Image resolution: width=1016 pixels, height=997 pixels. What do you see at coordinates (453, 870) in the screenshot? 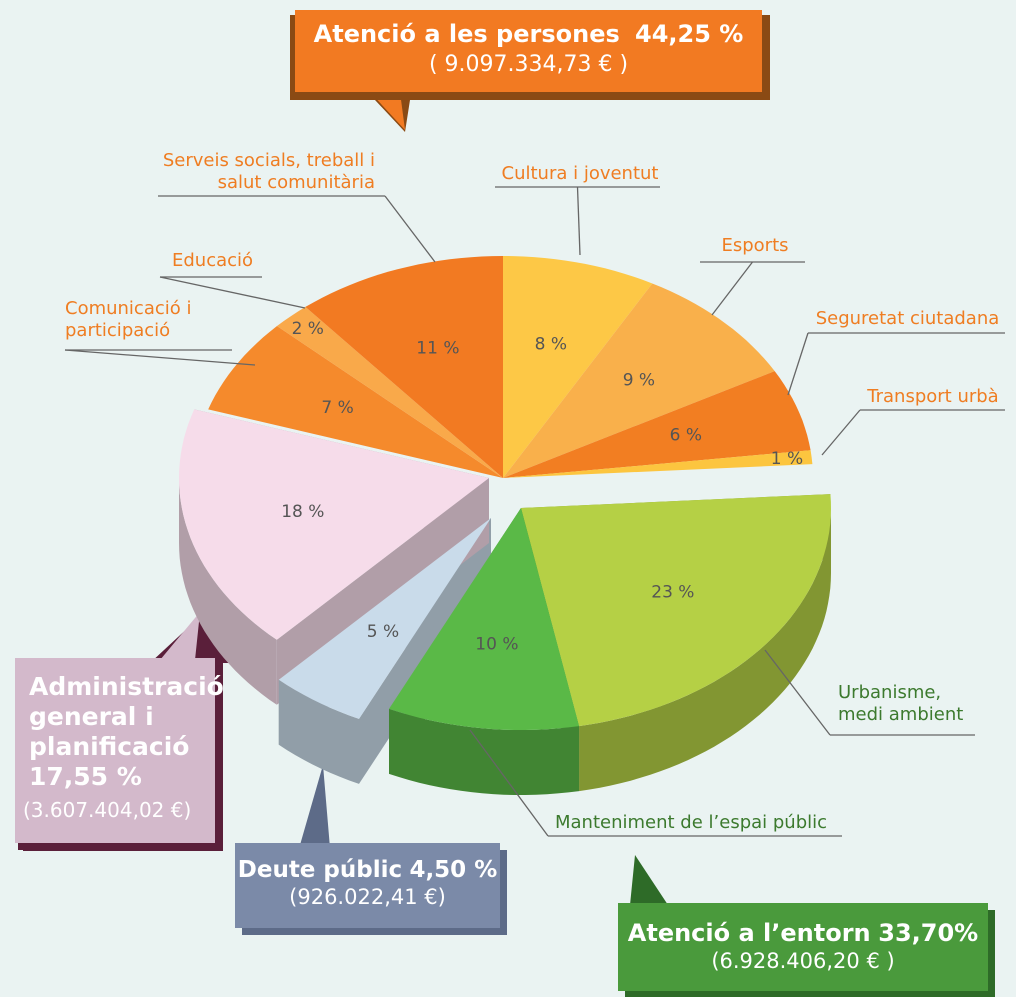
I see `group-share: 4,50 %` at bounding box center [453, 870].